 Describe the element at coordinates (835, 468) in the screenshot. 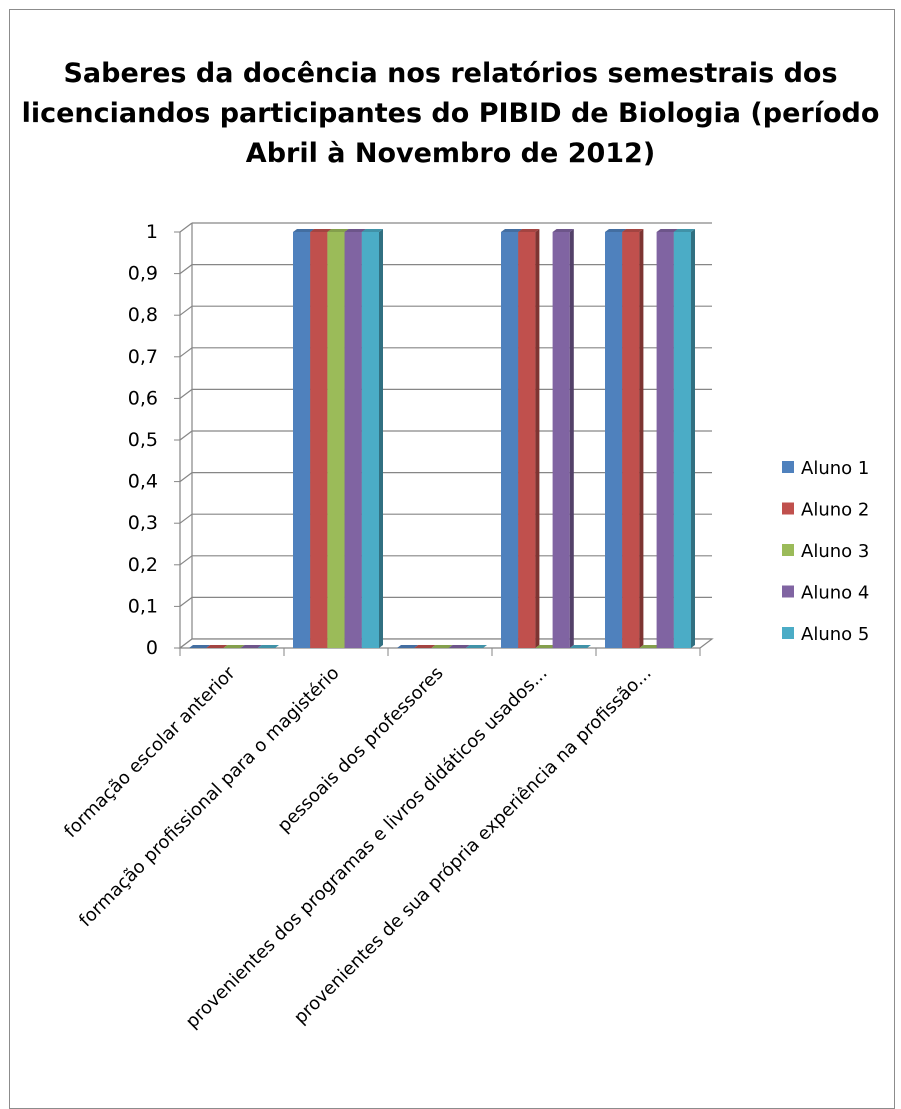

I see `legend-label: Aluno 1` at that location.